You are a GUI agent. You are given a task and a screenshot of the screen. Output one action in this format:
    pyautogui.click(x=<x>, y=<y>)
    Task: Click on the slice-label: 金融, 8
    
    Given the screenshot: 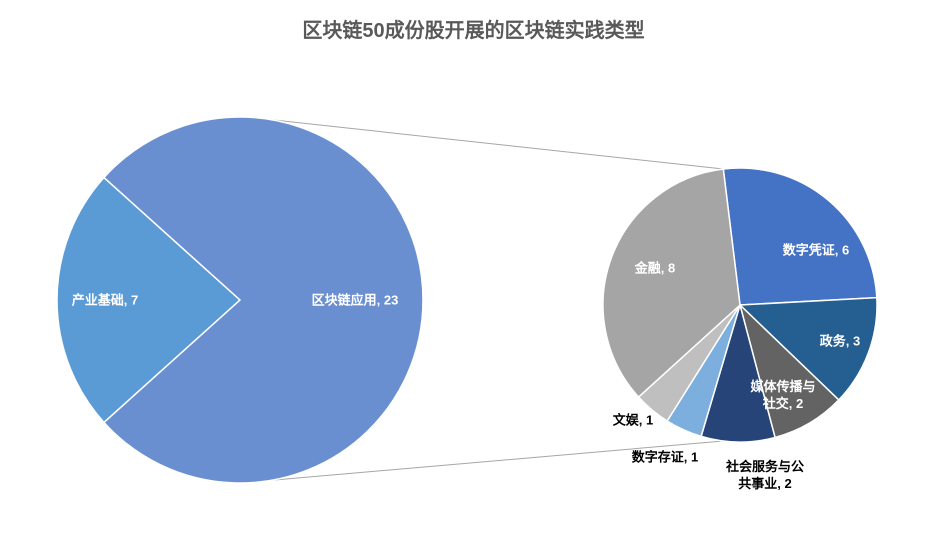 What is the action you would take?
    pyautogui.click(x=655, y=268)
    